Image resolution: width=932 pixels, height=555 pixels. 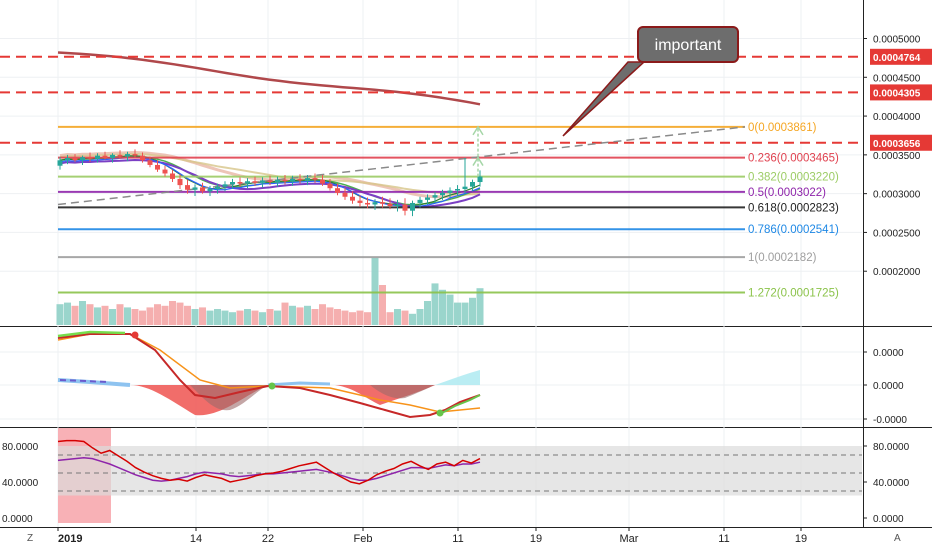 What do you see at coordinates (688, 45) in the screenshot?
I see `callout-text: important` at bounding box center [688, 45].